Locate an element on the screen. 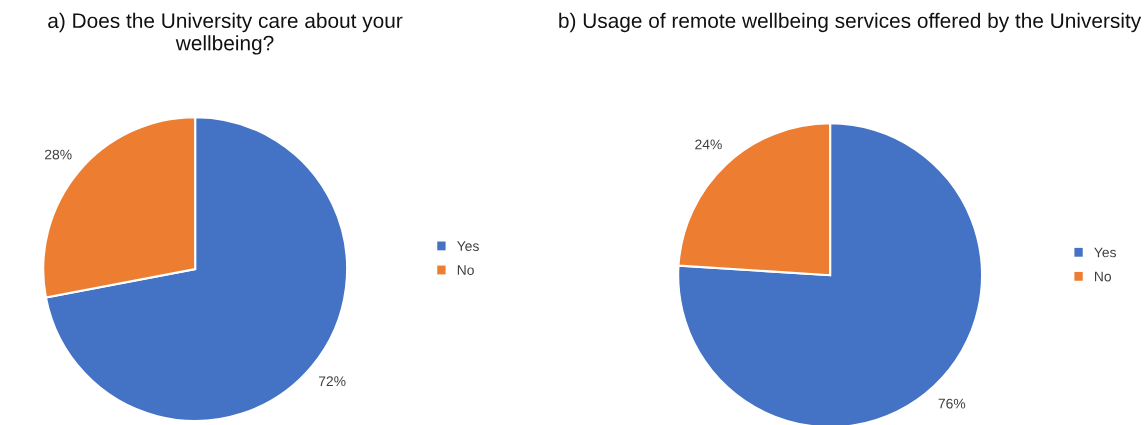  data-label: 76% is located at coordinates (952, 403).